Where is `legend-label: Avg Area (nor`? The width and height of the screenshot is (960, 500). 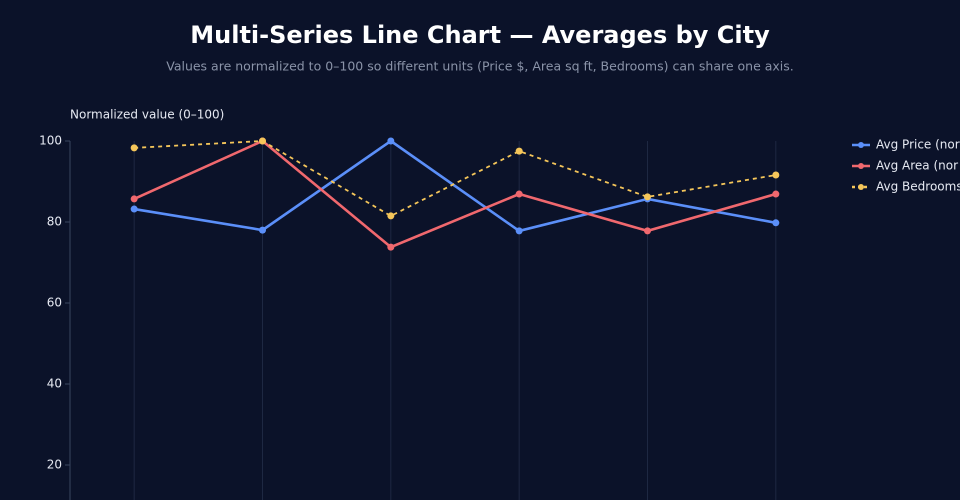
legend-label: Avg Area (nor is located at coordinates (917, 166).